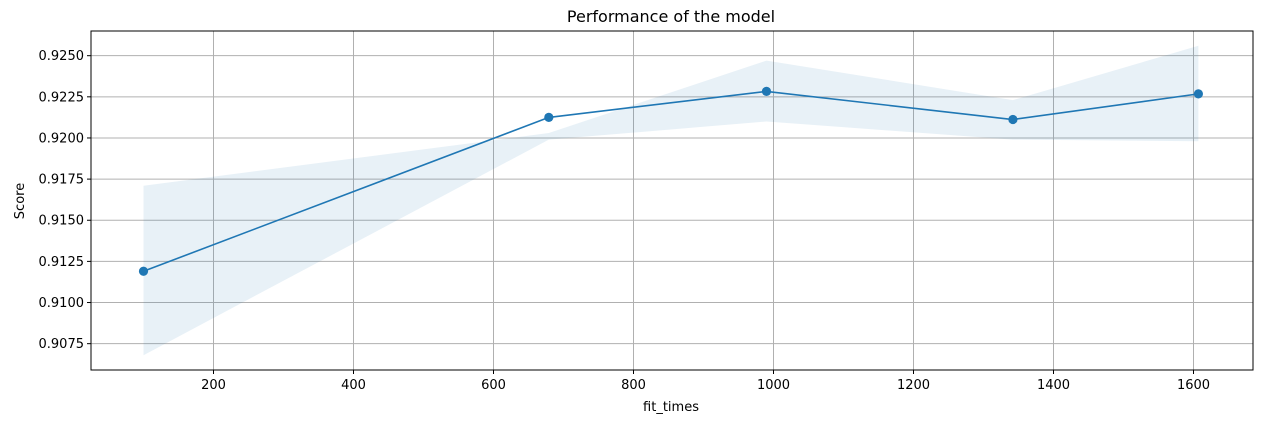  What do you see at coordinates (353, 385) in the screenshot?
I see `x-tick-label: 400` at bounding box center [353, 385].